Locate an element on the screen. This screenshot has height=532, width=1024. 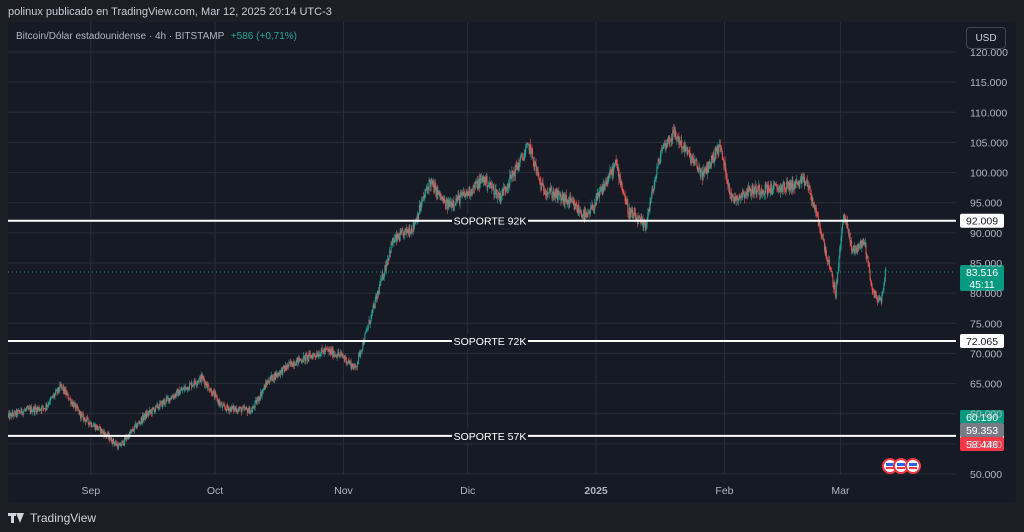
y-tick-label: 60.000 is located at coordinates (986, 415).